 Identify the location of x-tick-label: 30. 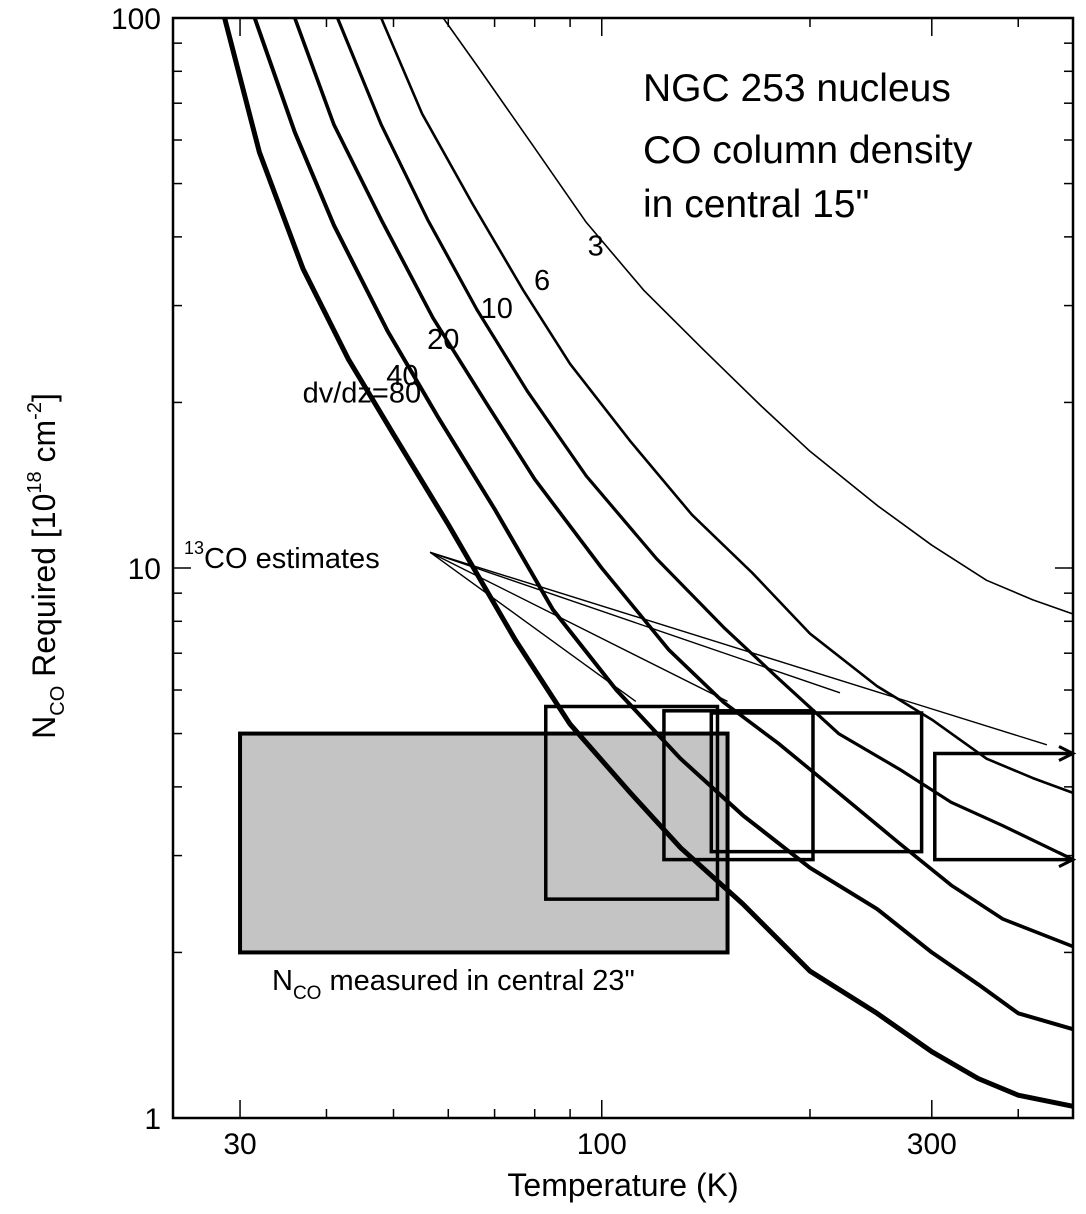
(239, 1144).